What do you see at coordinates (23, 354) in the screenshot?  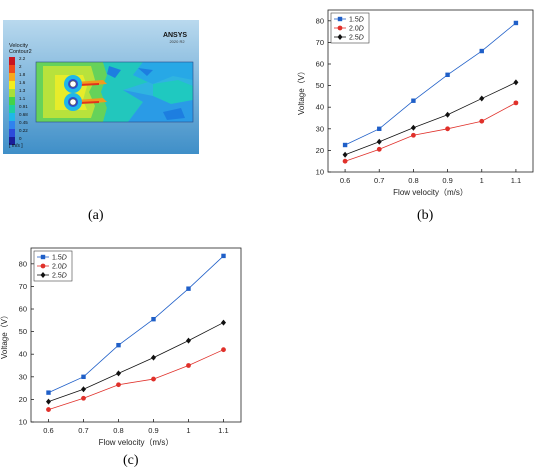 I see `y-tick-label: 40` at bounding box center [23, 354].